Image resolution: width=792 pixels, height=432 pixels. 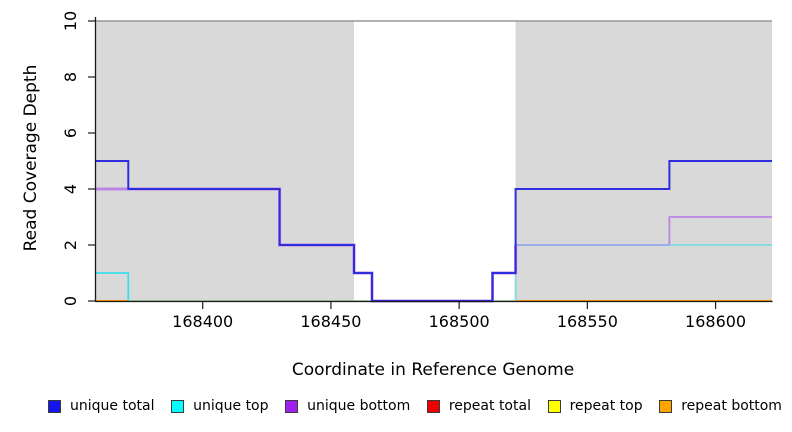 What do you see at coordinates (715, 321) in the screenshot?
I see `x-tick-label: 168600` at bounding box center [715, 321].